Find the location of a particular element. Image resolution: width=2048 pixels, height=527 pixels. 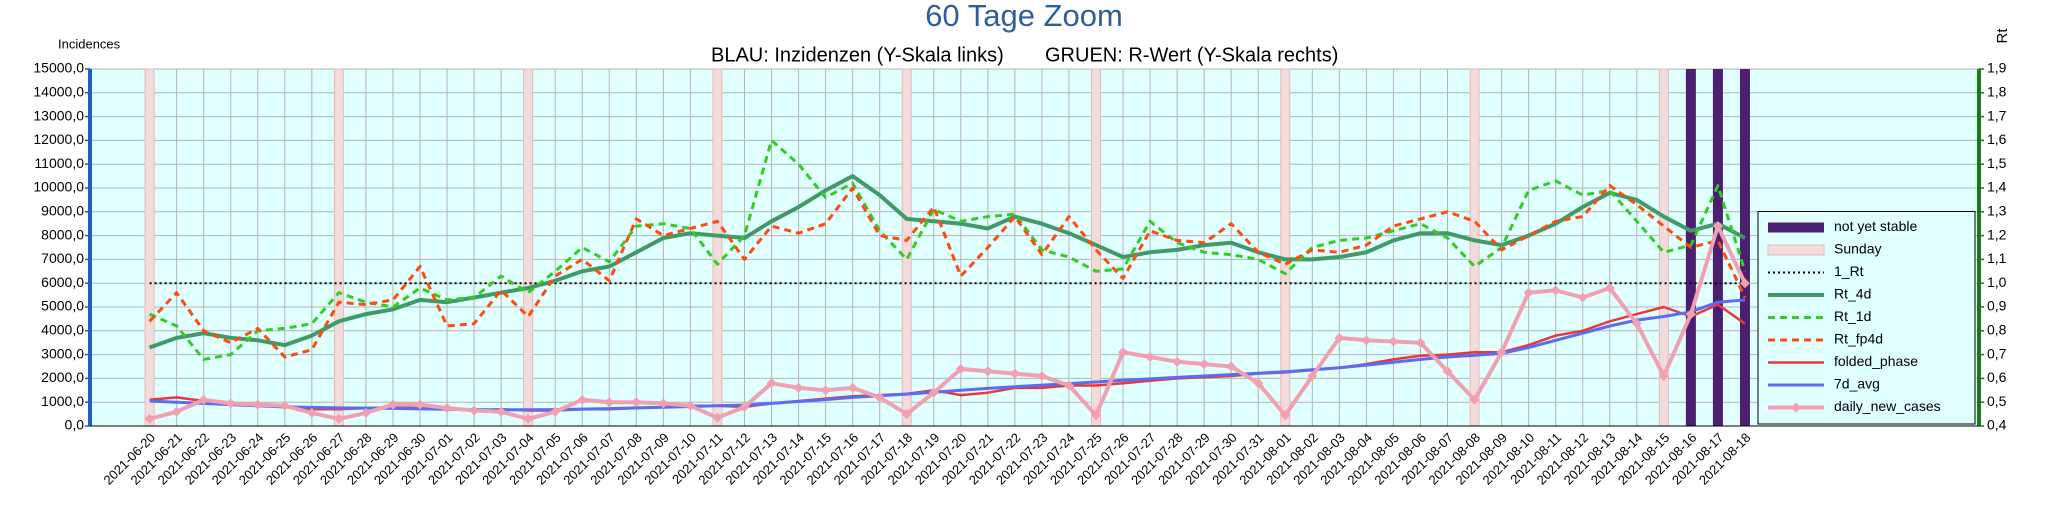

y2-tick-label: 1,7 is located at coordinates (1997, 115).